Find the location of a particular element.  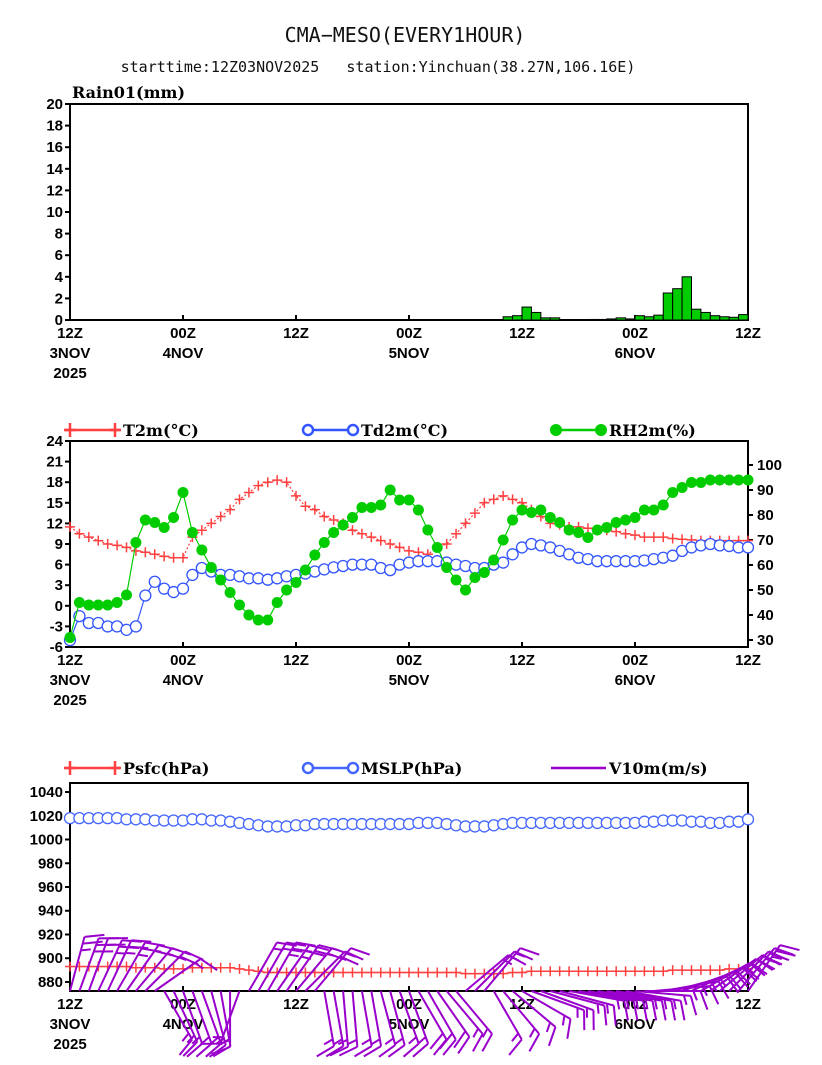

x-tick-label: 4NOV is located at coordinates (183, 680).